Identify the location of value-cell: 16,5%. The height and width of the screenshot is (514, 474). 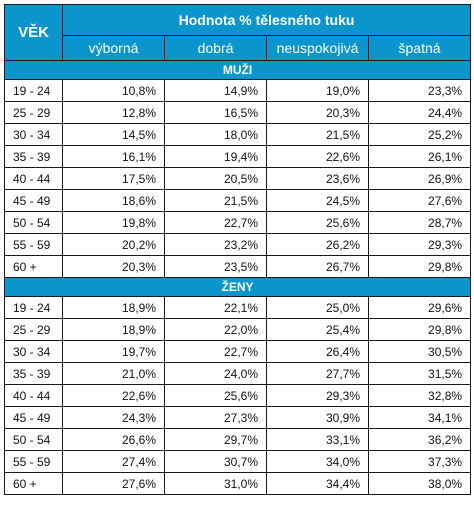
(215, 112).